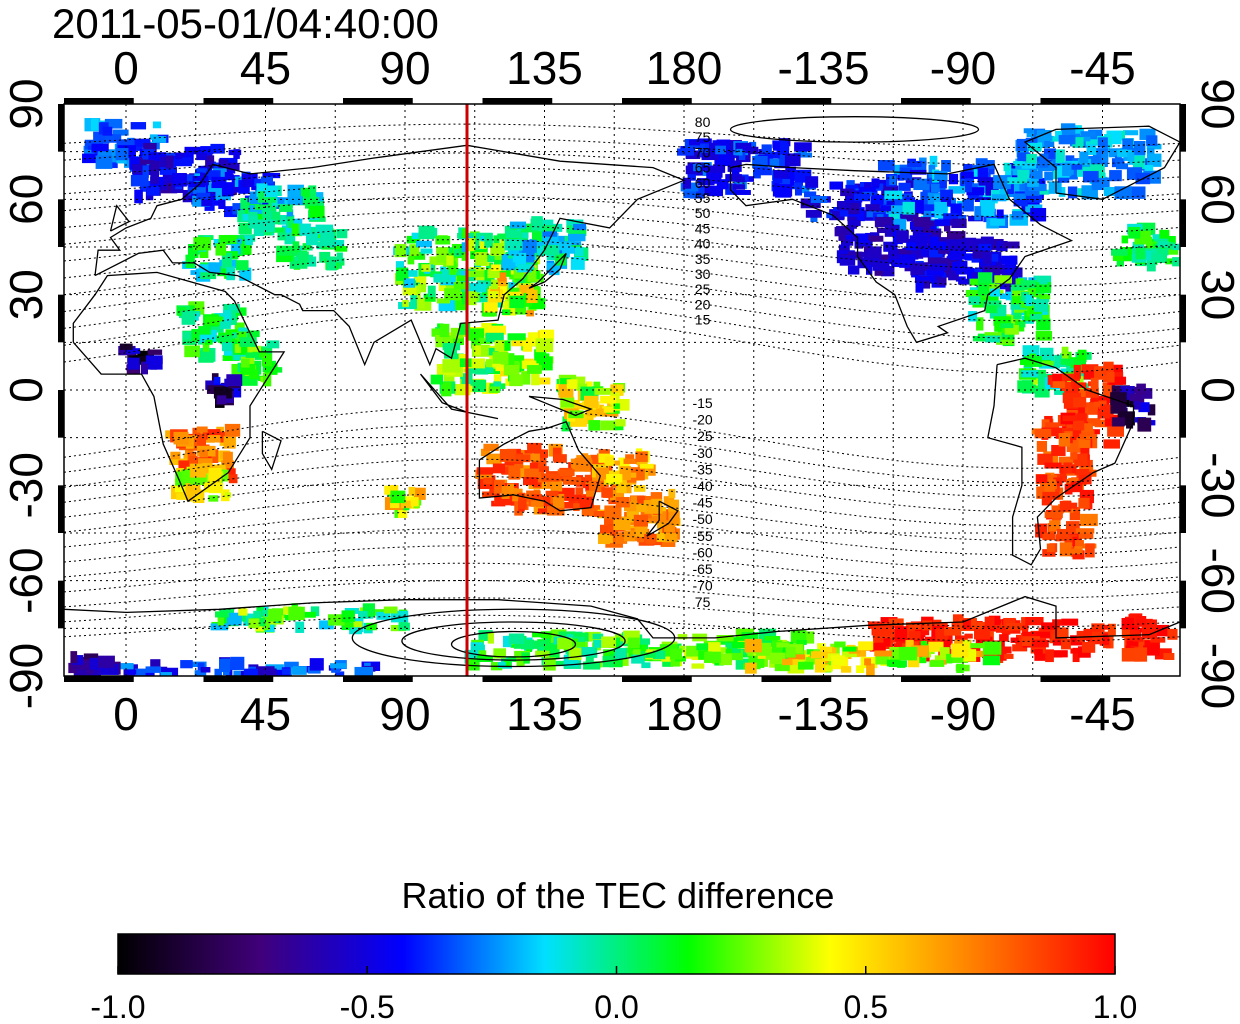  Describe the element at coordinates (26, 103) in the screenshot. I see `lat-tick-label-left: 90` at that location.